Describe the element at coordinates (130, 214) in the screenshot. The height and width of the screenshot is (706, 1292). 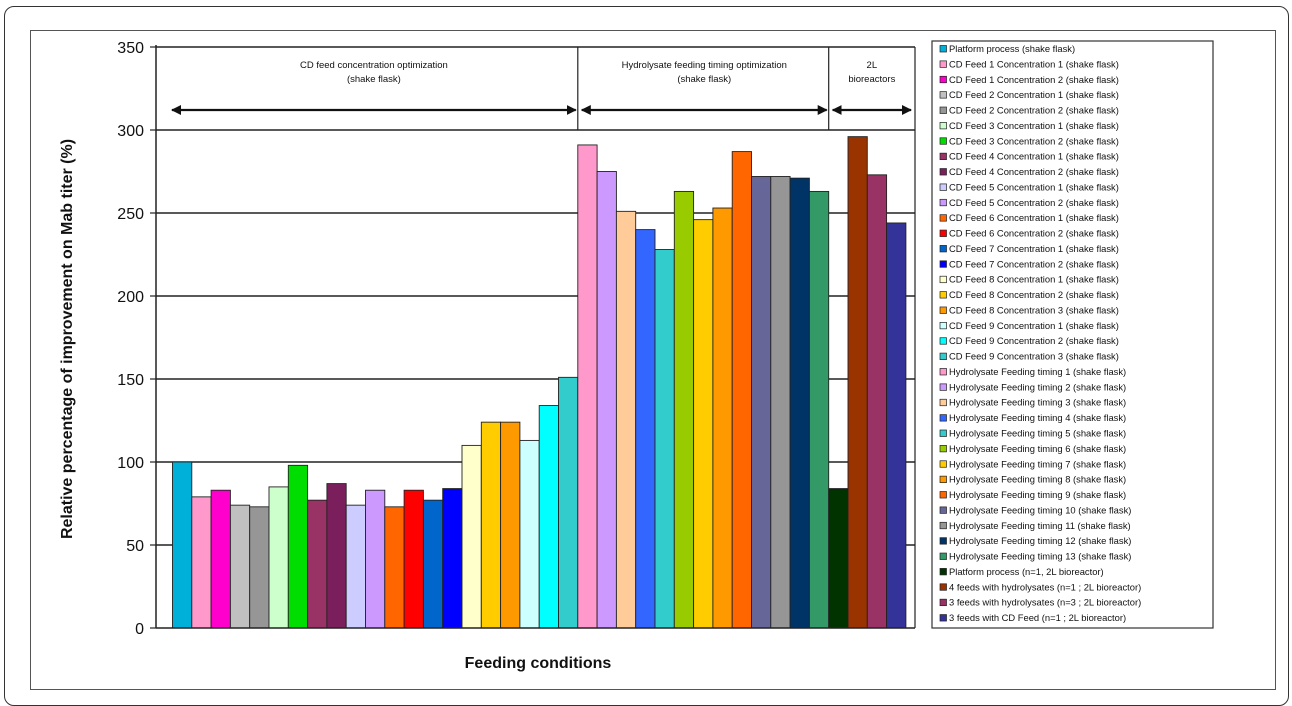
I see `y-tick-label: 250` at that location.